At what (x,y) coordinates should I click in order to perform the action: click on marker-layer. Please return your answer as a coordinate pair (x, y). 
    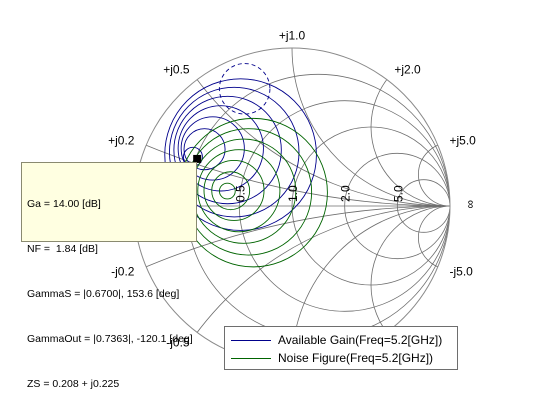
    Looking at the image, I should click on (197, 158).